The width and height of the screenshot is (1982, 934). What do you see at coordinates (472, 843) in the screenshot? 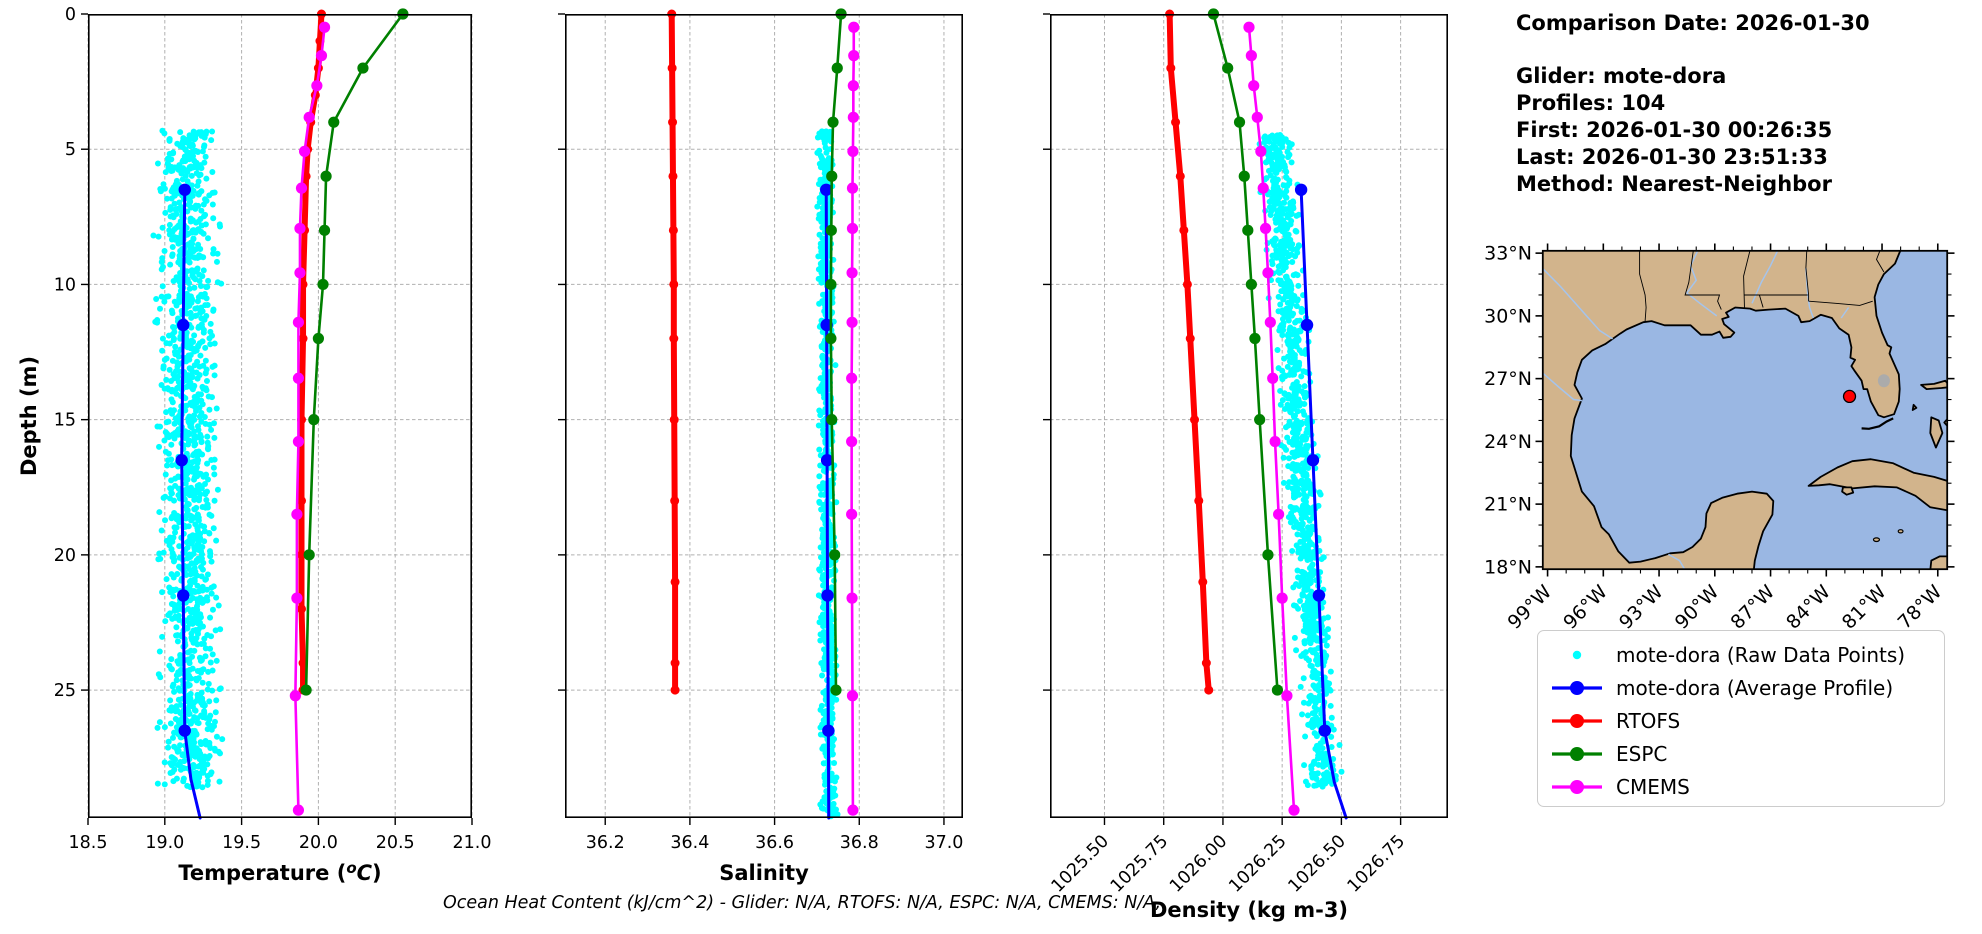
I see `x-tick-label: 21.0` at bounding box center [472, 843].